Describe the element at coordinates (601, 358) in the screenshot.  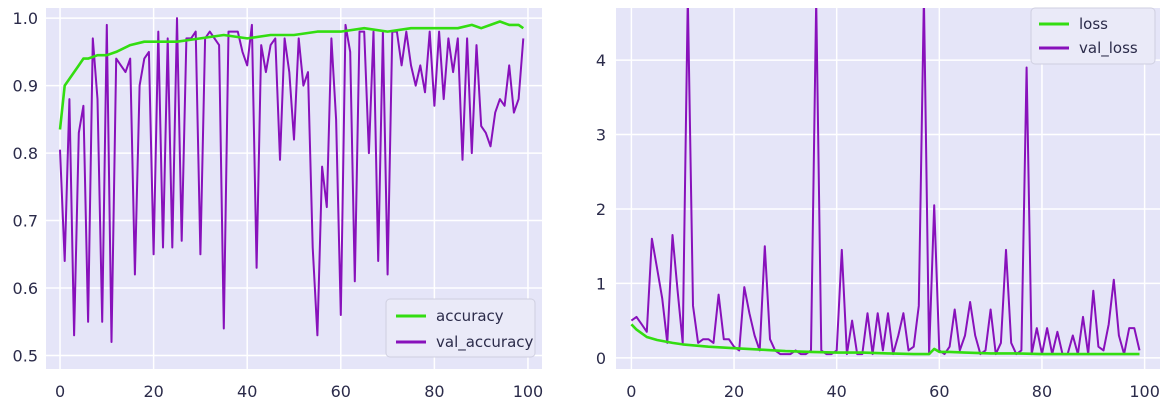
I see `y-tick-label: 0` at that location.